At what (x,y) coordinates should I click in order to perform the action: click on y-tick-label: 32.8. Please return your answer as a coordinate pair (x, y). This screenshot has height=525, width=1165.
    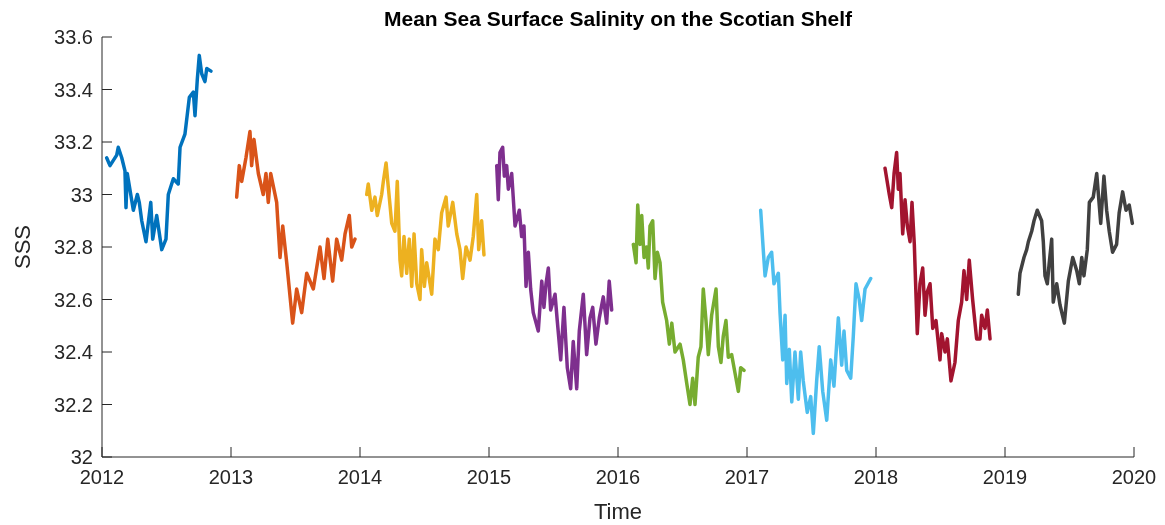
    Looking at the image, I should click on (73, 247).